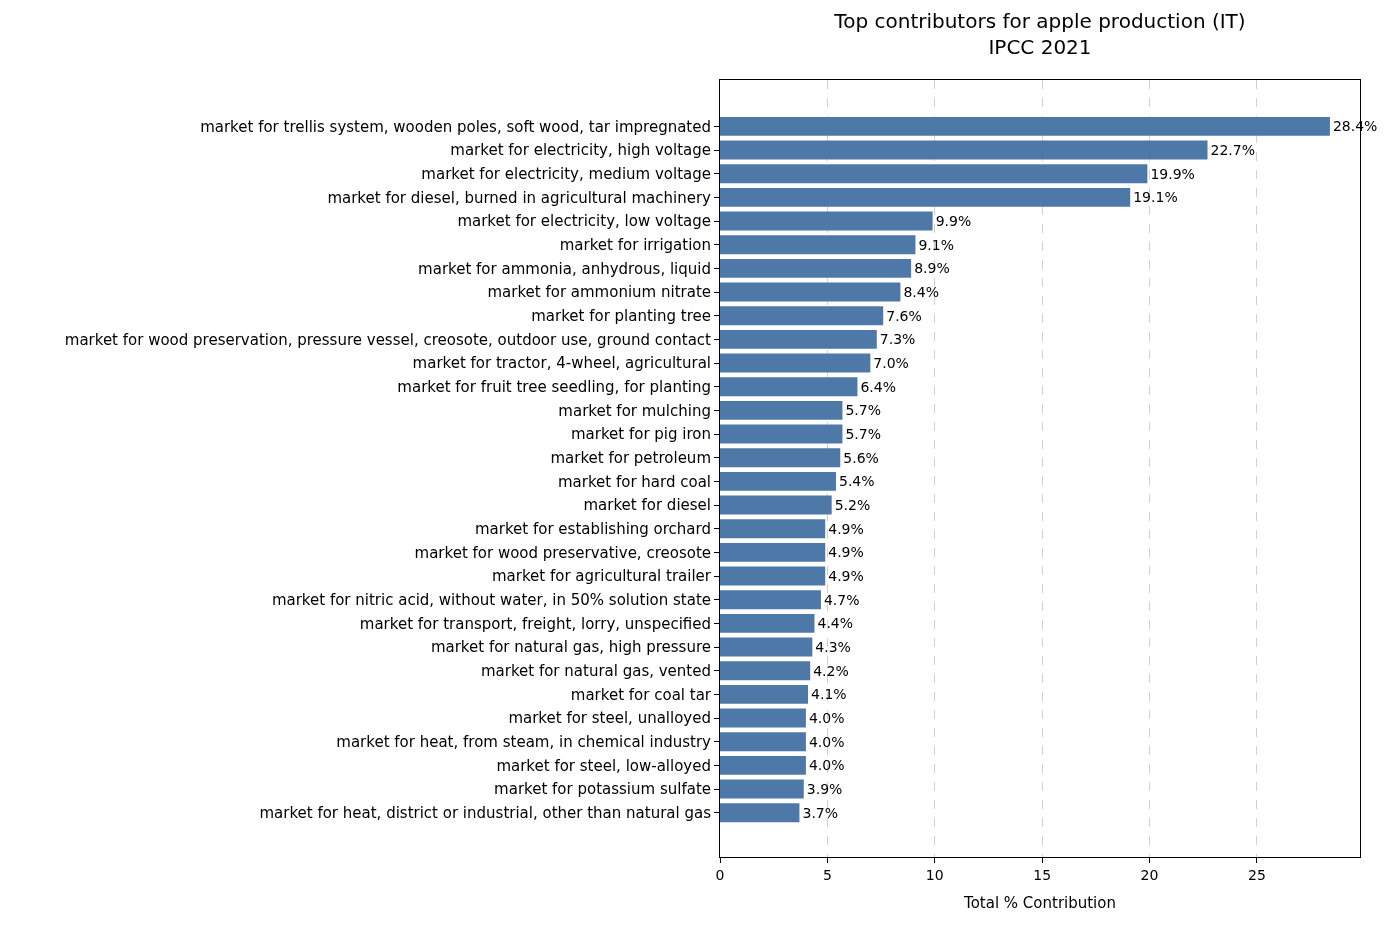 The height and width of the screenshot is (925, 1388). What do you see at coordinates (601, 576) in the screenshot?
I see `y-tick-label: market for agricultural trailer` at bounding box center [601, 576].